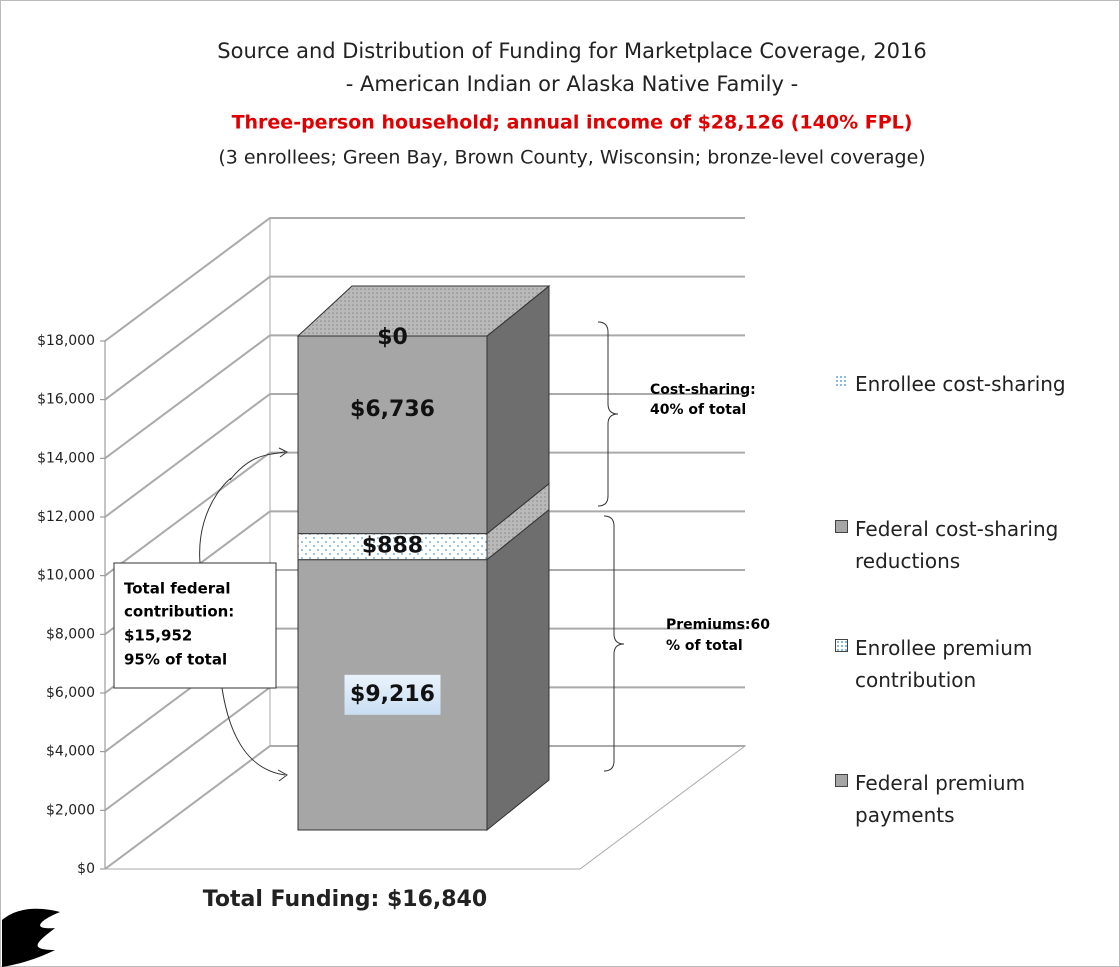 The image size is (1120, 967). I want to click on data-label: $888, so click(392, 546).